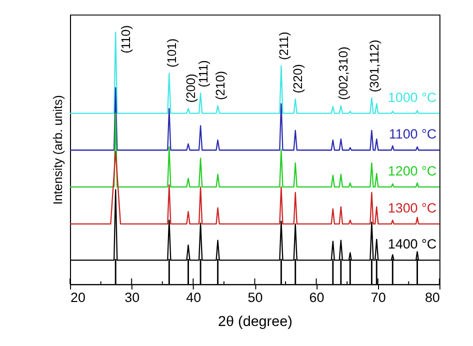  What do you see at coordinates (125, 39) in the screenshot?
I see `annotation: (110)` at bounding box center [125, 39].